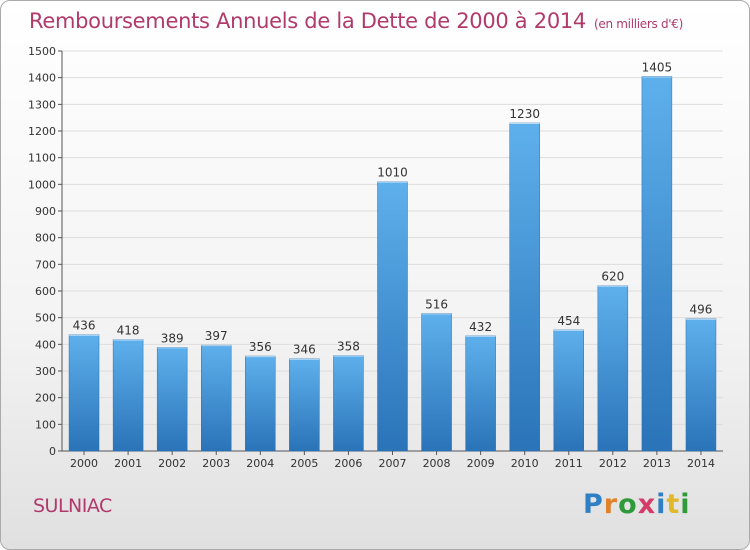 This screenshot has width=750, height=550. Describe the element at coordinates (647, 504) in the screenshot. I see `logo-letter: x` at that location.